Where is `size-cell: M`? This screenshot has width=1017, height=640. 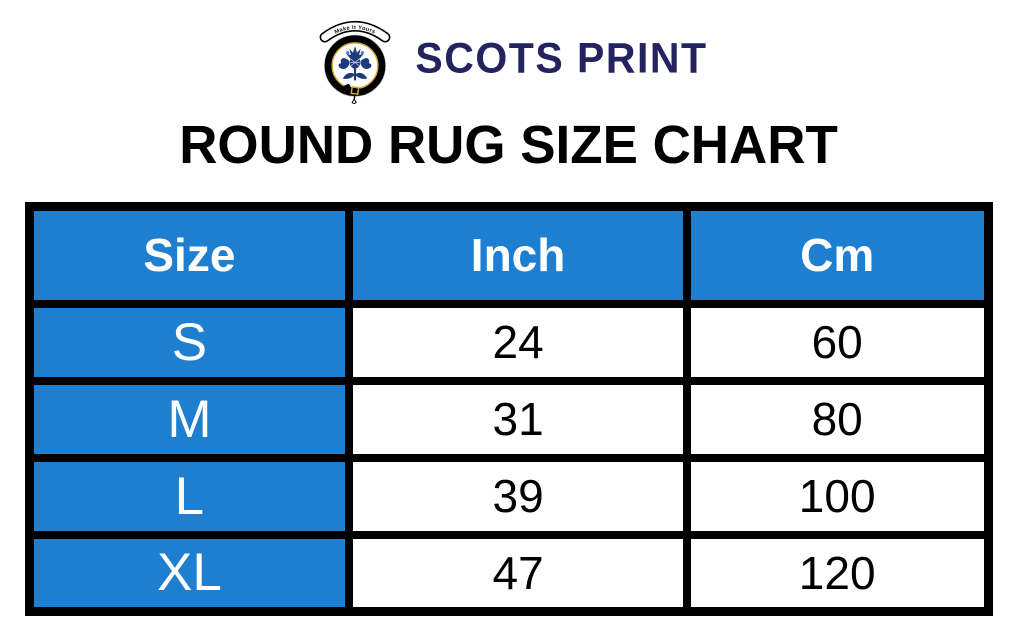
size-cell: M is located at coordinates (189, 419).